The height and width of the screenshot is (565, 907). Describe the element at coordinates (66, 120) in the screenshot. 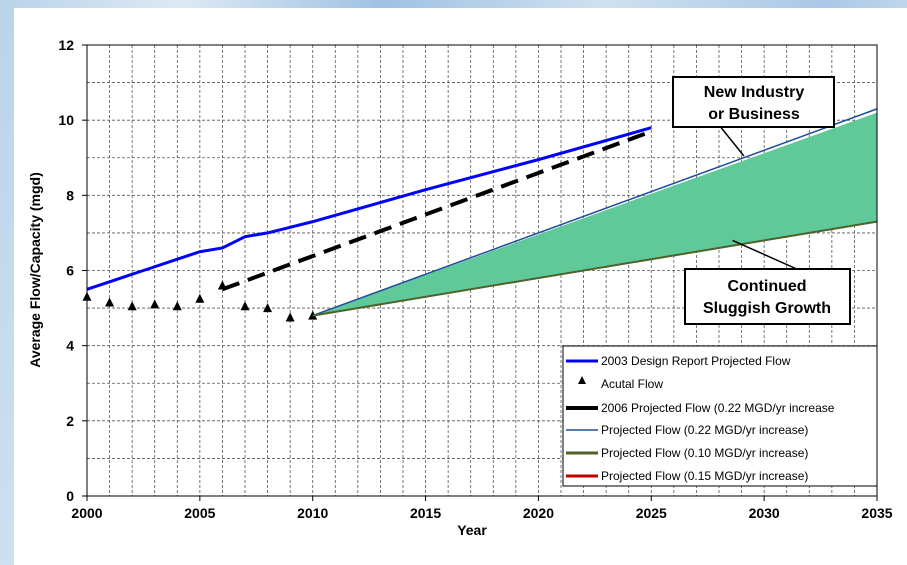

I see `y-tick-label: 10` at that location.